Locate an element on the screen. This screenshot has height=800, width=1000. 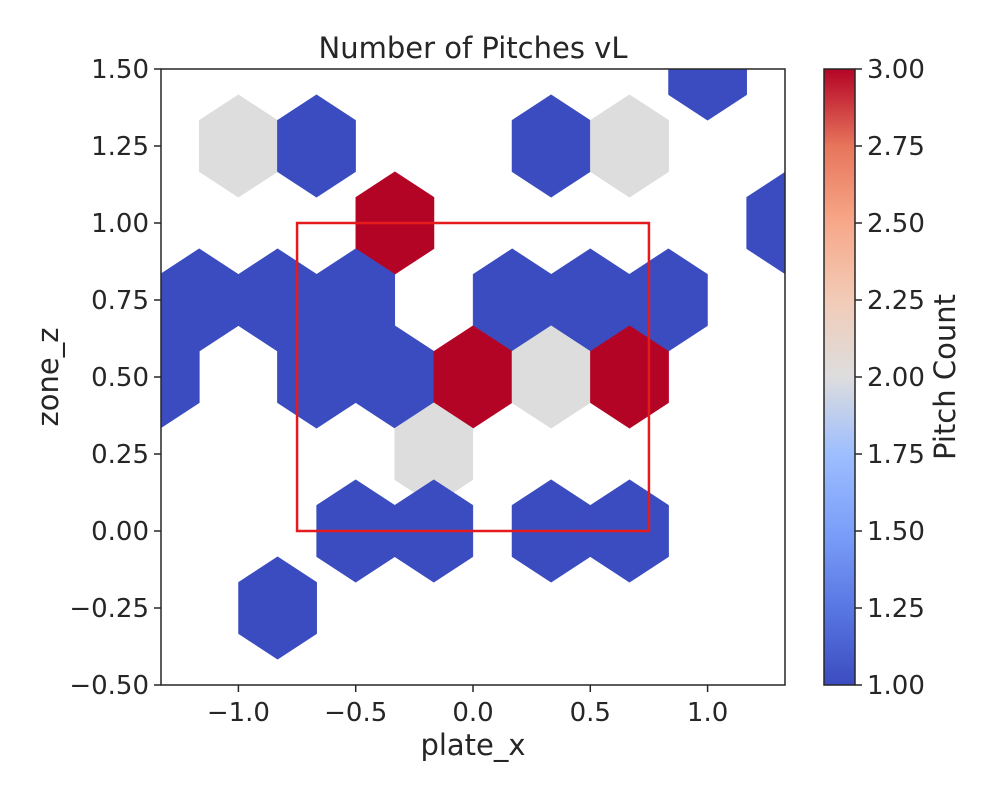
x-tick-label: 0.0 is located at coordinates (472, 713).